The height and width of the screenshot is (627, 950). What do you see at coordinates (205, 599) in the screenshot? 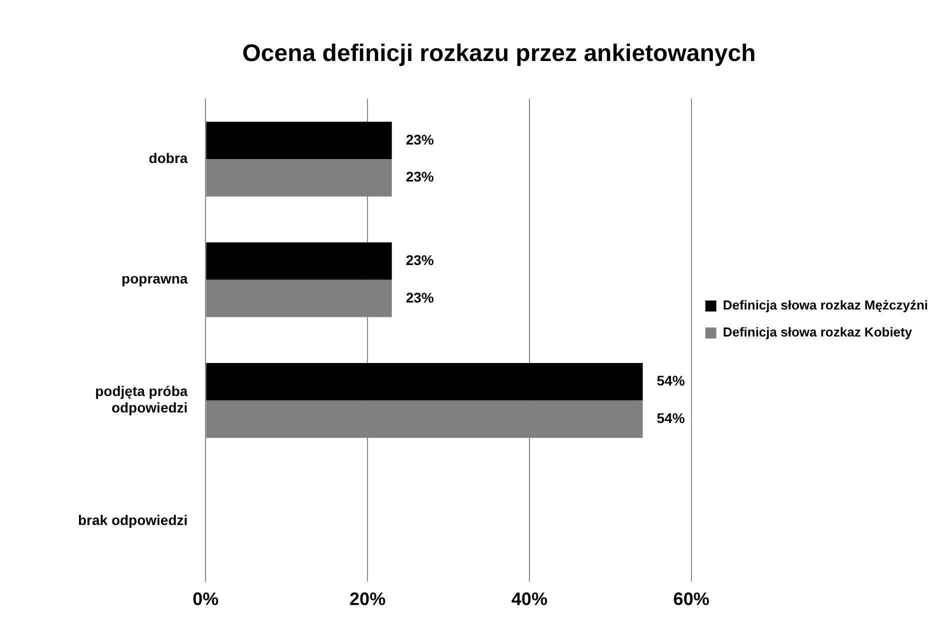
I see `x-tick-label: 0%` at bounding box center [205, 599].